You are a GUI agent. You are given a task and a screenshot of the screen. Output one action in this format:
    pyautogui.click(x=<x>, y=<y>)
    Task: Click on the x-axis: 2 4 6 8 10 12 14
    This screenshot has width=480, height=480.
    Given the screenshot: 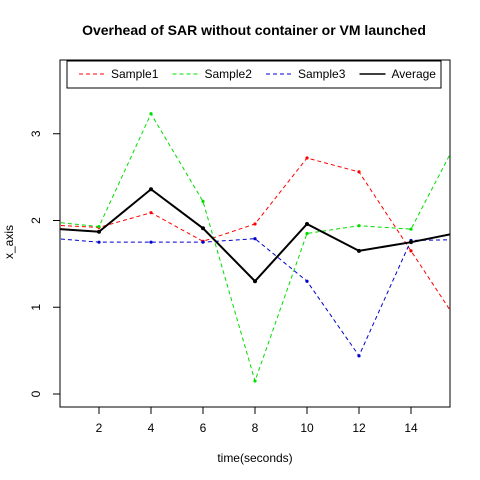 What is the action you would take?
    pyautogui.click(x=257, y=421)
    